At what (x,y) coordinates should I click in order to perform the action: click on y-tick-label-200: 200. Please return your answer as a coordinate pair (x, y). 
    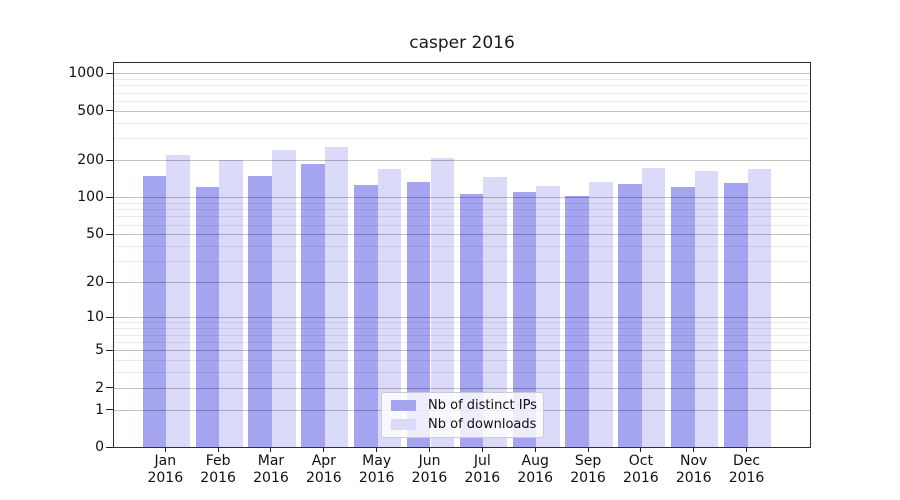
    Looking at the image, I should click on (90, 160).